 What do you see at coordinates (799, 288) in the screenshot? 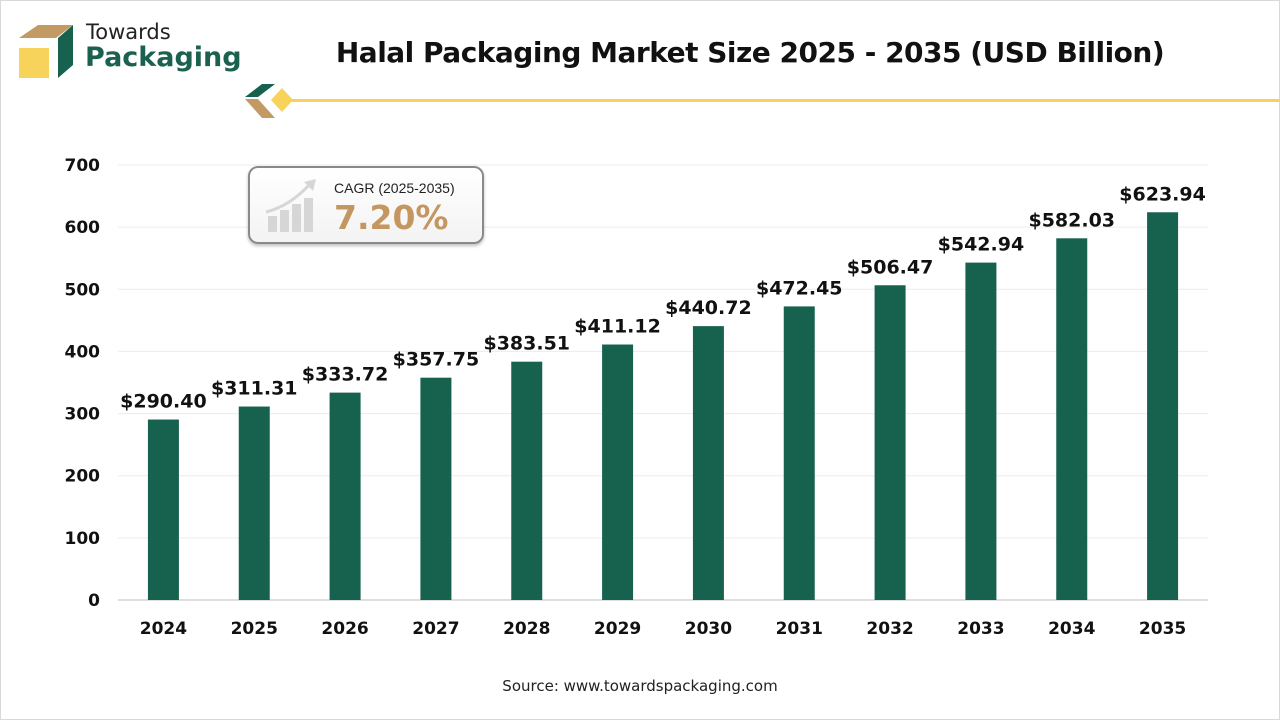
I see `data-label: $472.45` at bounding box center [799, 288].